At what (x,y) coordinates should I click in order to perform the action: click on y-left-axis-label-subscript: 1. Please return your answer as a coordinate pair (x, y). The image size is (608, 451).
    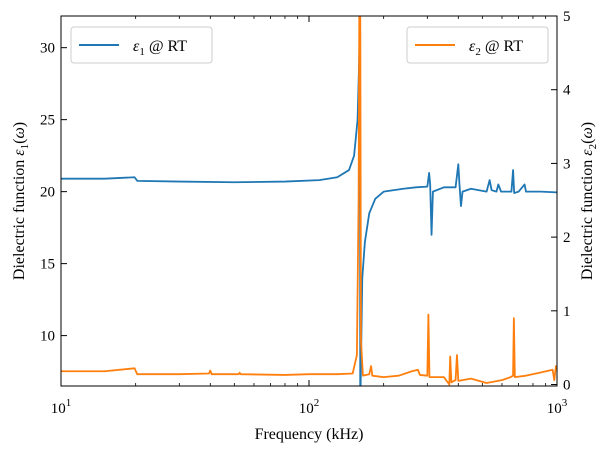
    Looking at the image, I should click on (25, 147).